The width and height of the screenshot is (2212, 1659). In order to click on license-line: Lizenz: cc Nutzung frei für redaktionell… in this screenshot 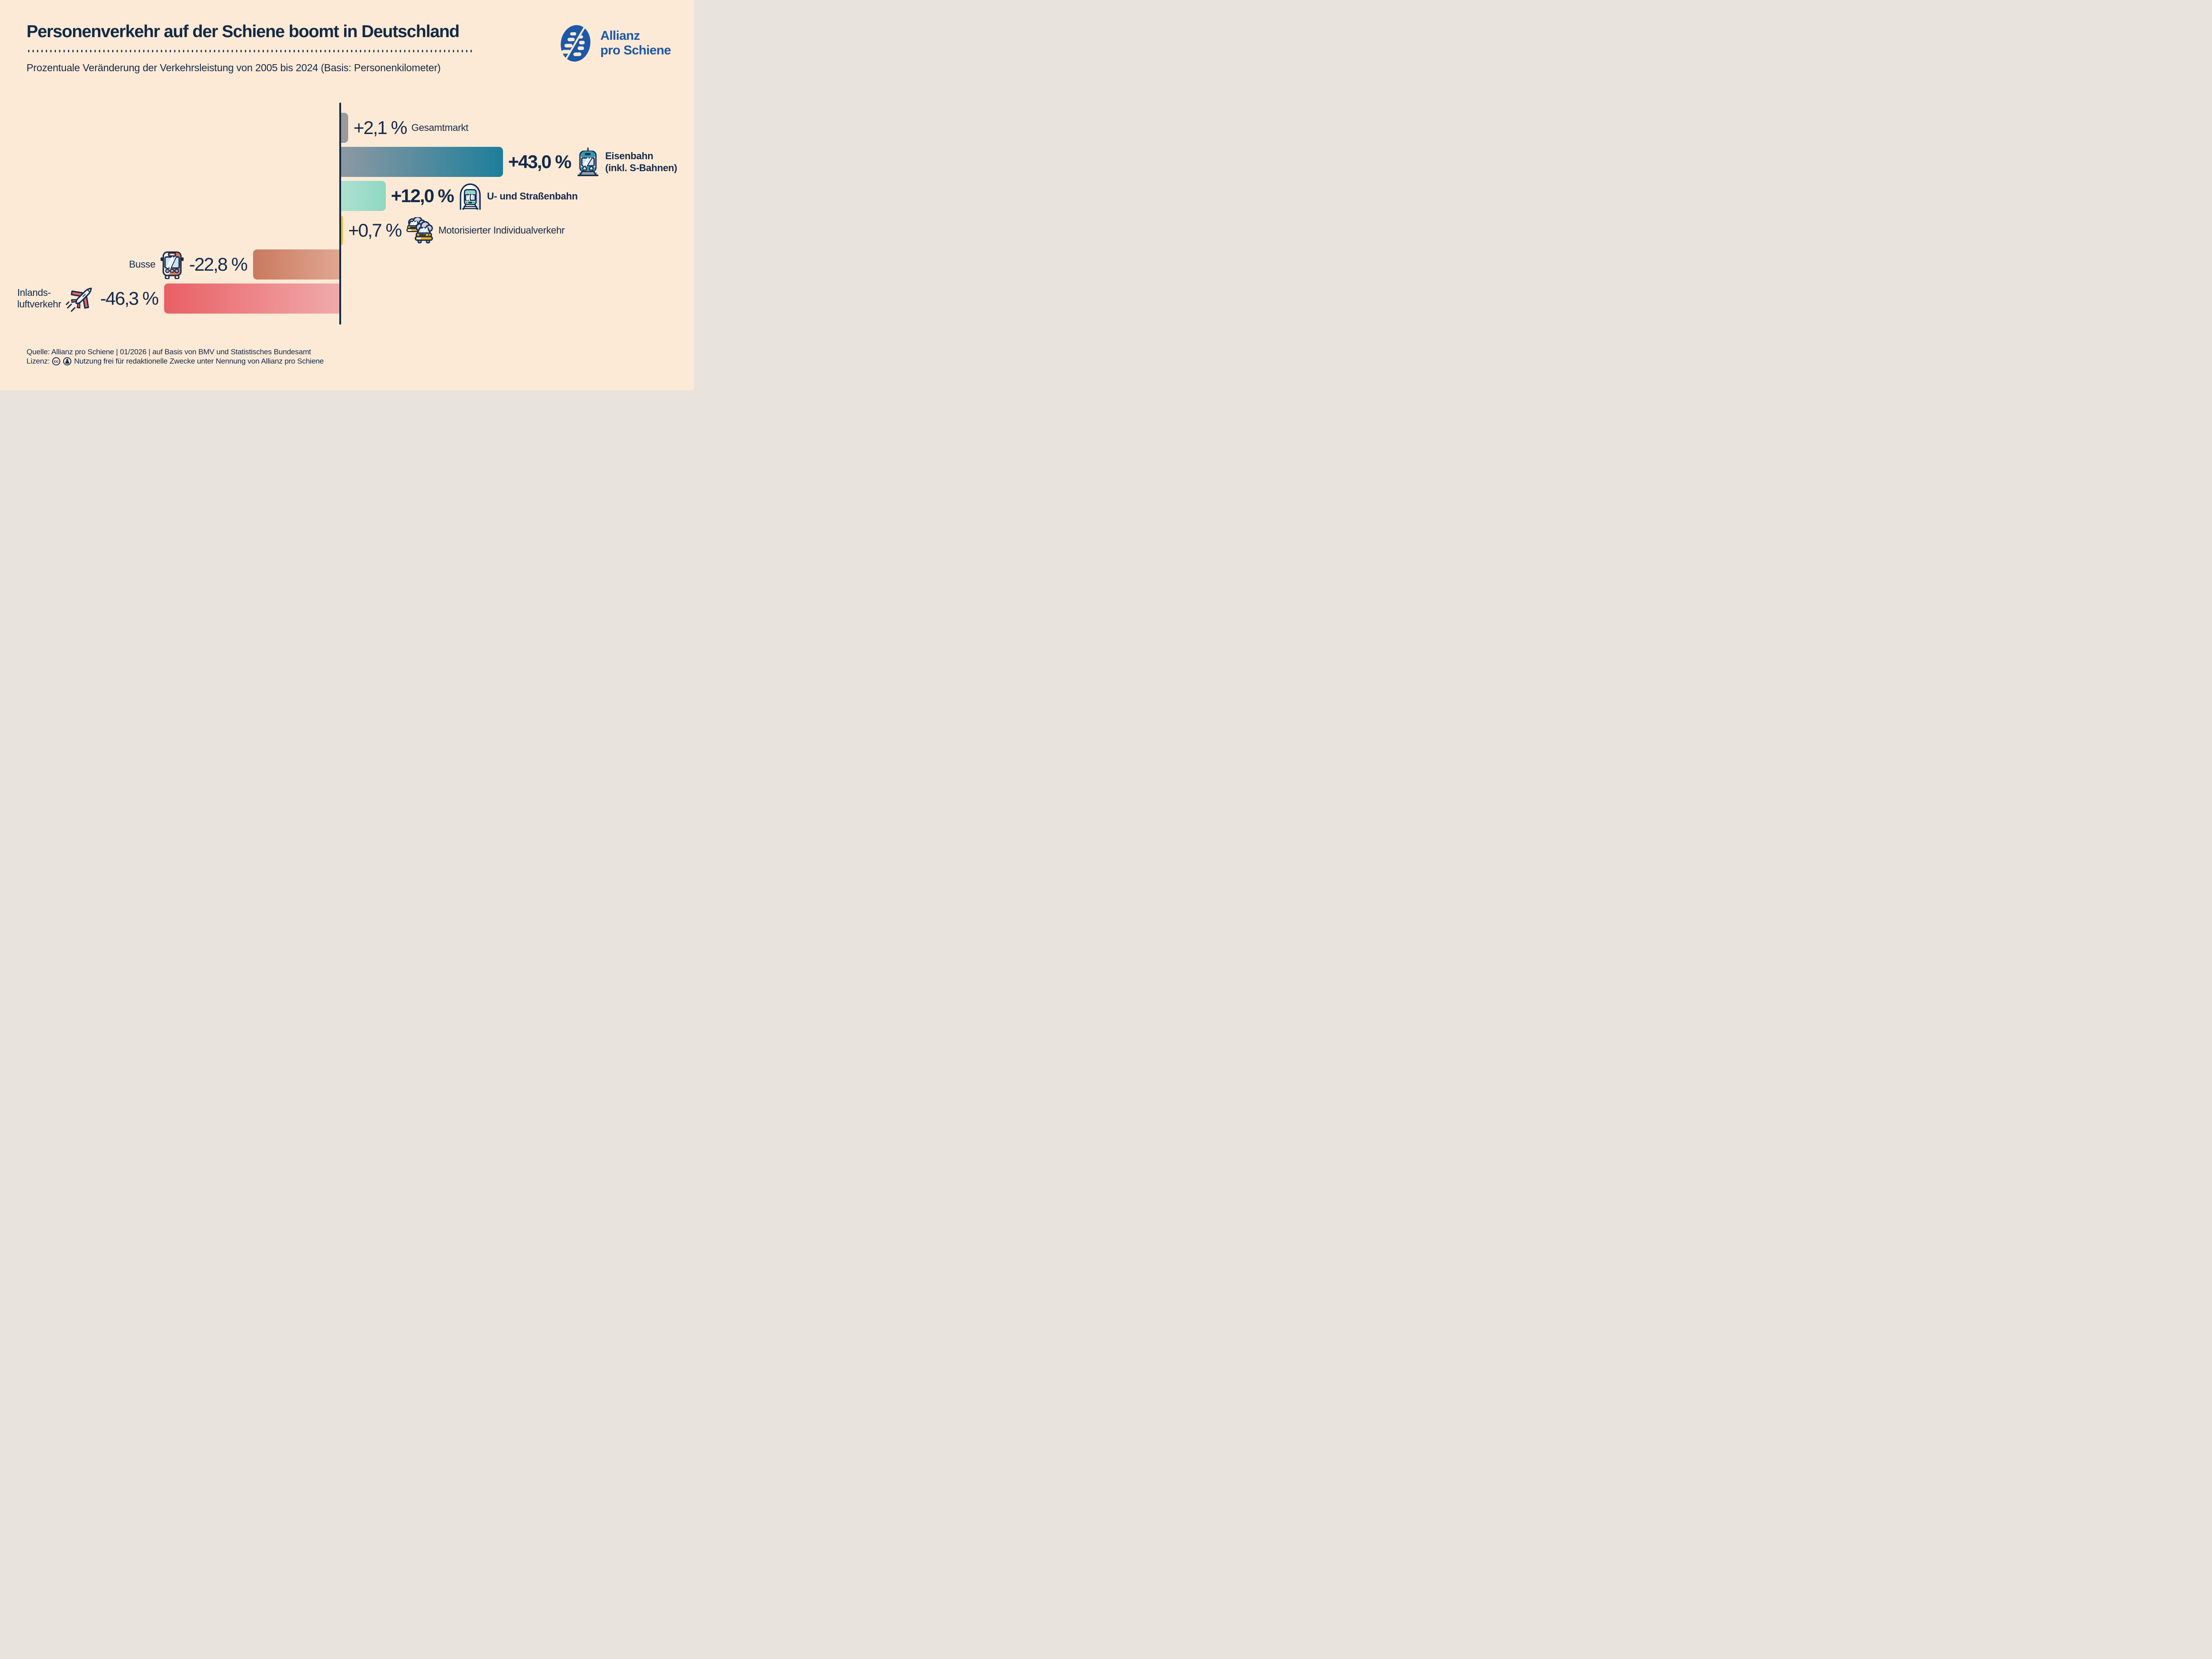, I will do `click(176, 361)`.